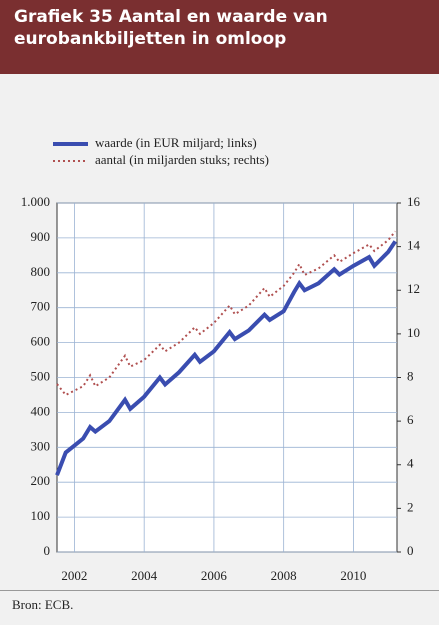 The width and height of the screenshot is (439, 625). Describe the element at coordinates (41, 375) in the screenshot. I see `y-tick-label: 500` at that location.